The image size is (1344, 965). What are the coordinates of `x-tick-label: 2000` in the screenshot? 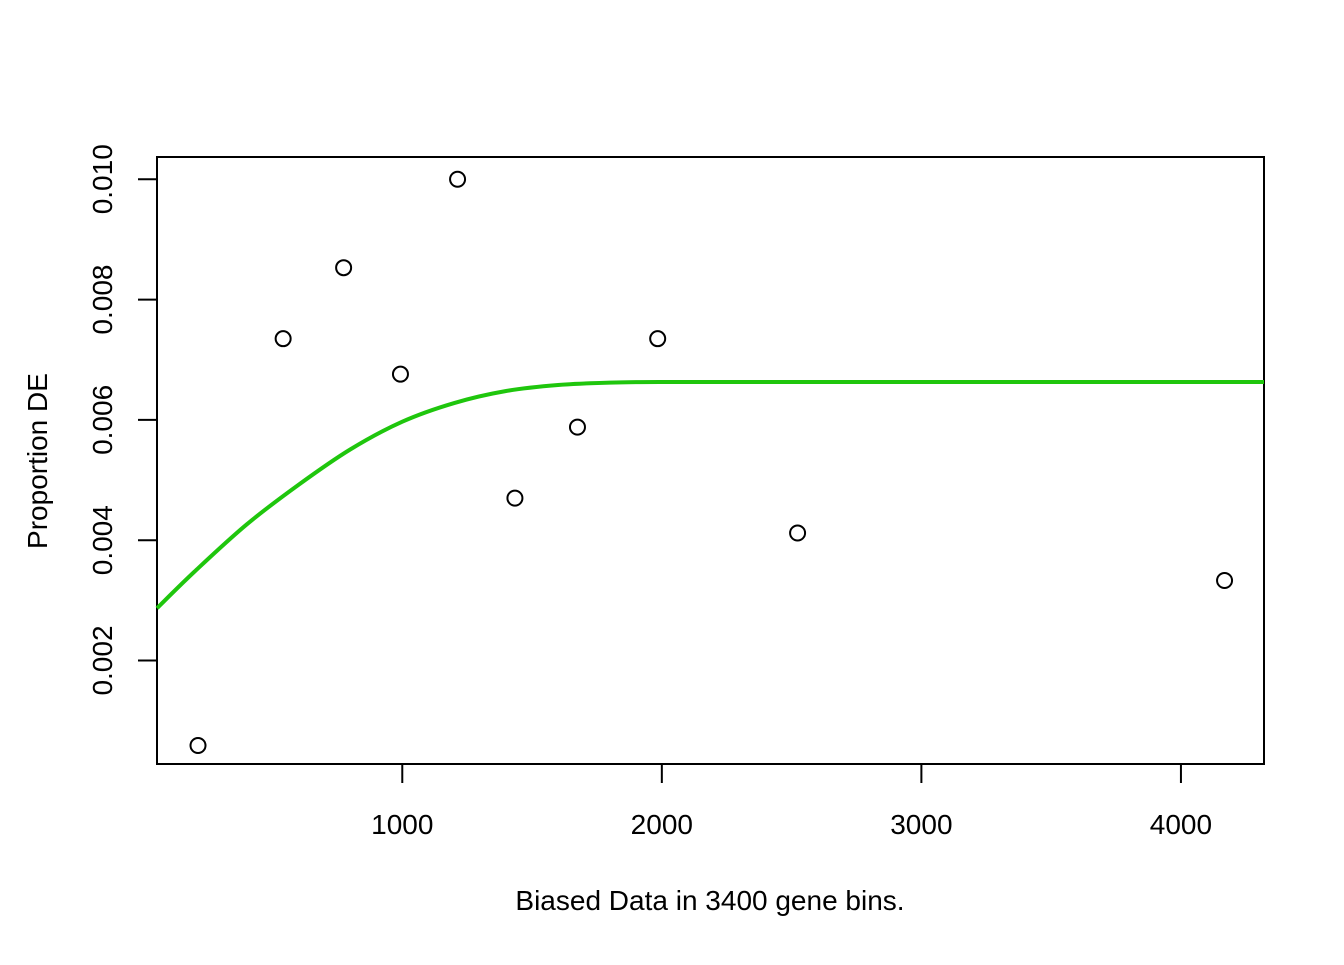 It's located at (662, 824).